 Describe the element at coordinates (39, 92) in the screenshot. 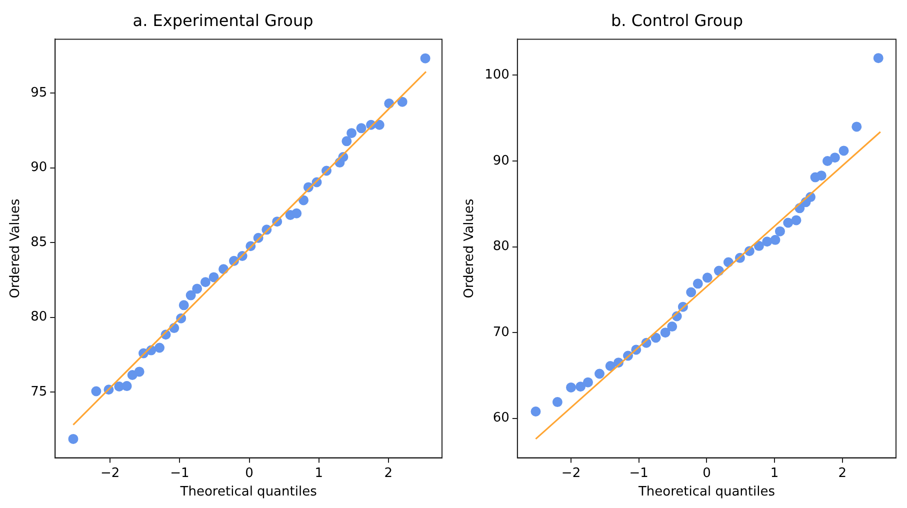

I see `y-tick-label: 95` at that location.